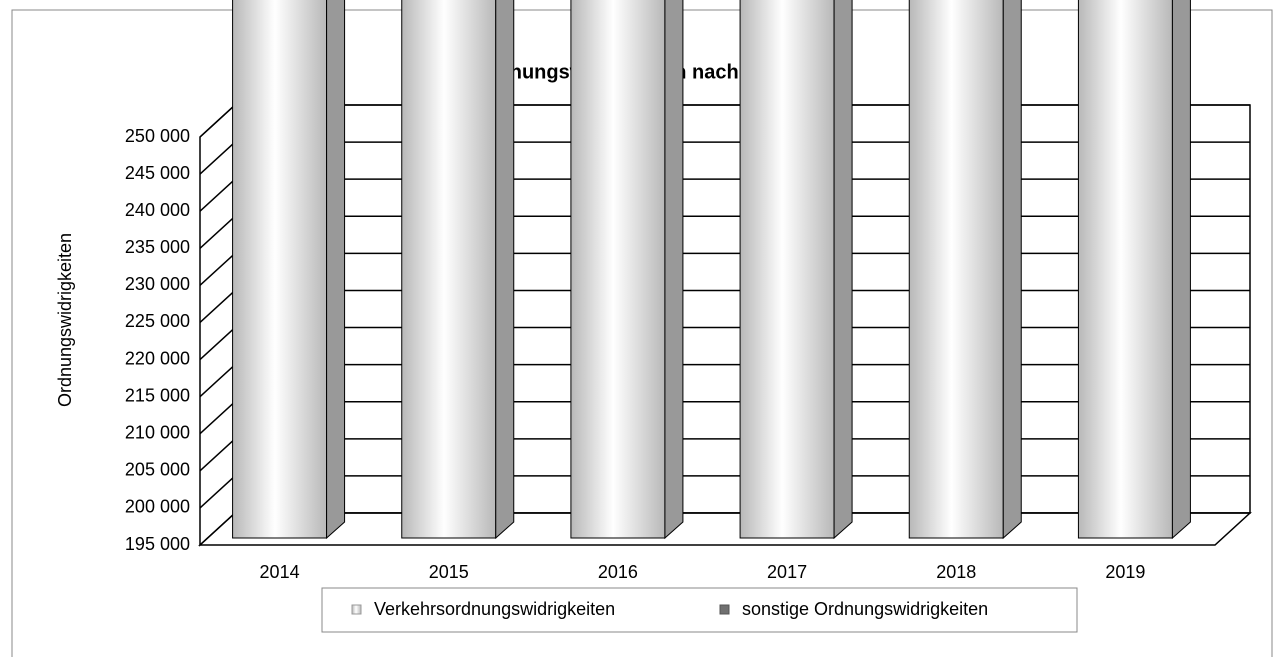 The width and height of the screenshot is (1284, 657). Describe the element at coordinates (787, 572) in the screenshot. I see `x-tick-label: 2017` at that location.